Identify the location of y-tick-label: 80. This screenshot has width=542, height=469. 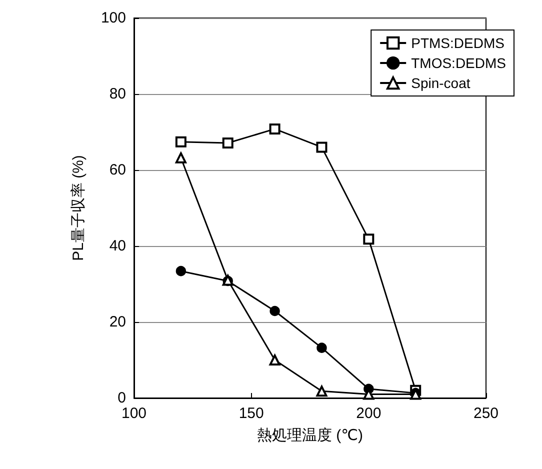
(117, 94).